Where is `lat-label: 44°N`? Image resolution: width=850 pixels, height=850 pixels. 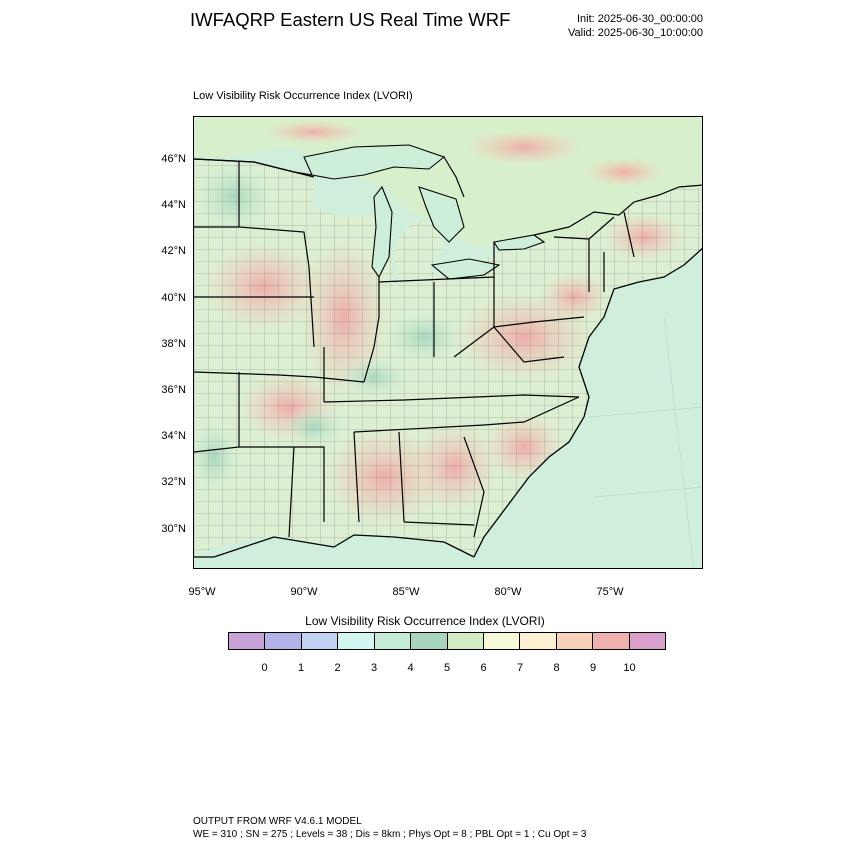
lat-label: 44°N is located at coordinates (173, 205).